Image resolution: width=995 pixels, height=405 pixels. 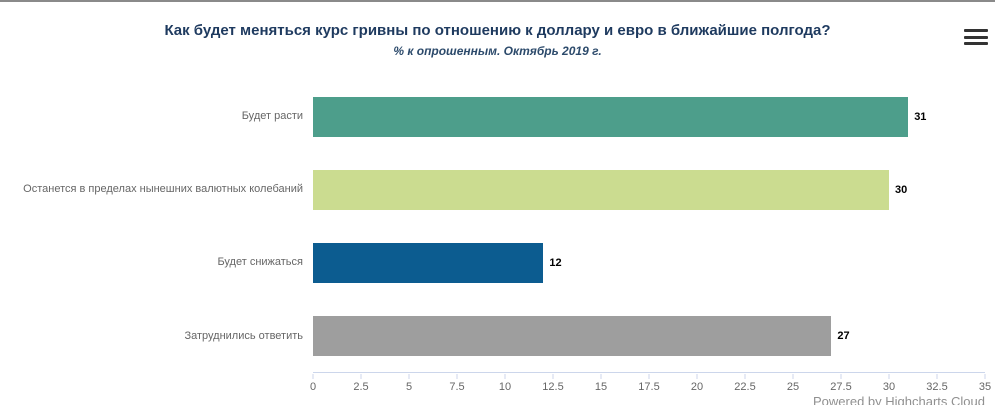 I want to click on x-tick-label: 25, so click(x=793, y=387).